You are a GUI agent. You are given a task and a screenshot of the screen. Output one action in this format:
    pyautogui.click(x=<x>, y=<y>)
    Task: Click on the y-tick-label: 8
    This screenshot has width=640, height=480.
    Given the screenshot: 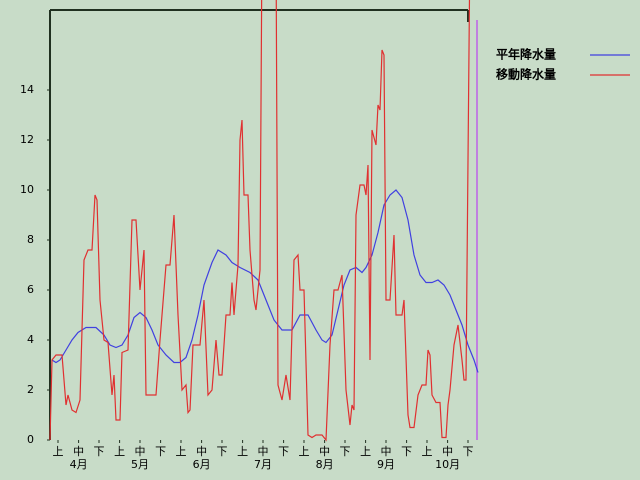 What is the action you would take?
    pyautogui.click(x=30, y=239)
    